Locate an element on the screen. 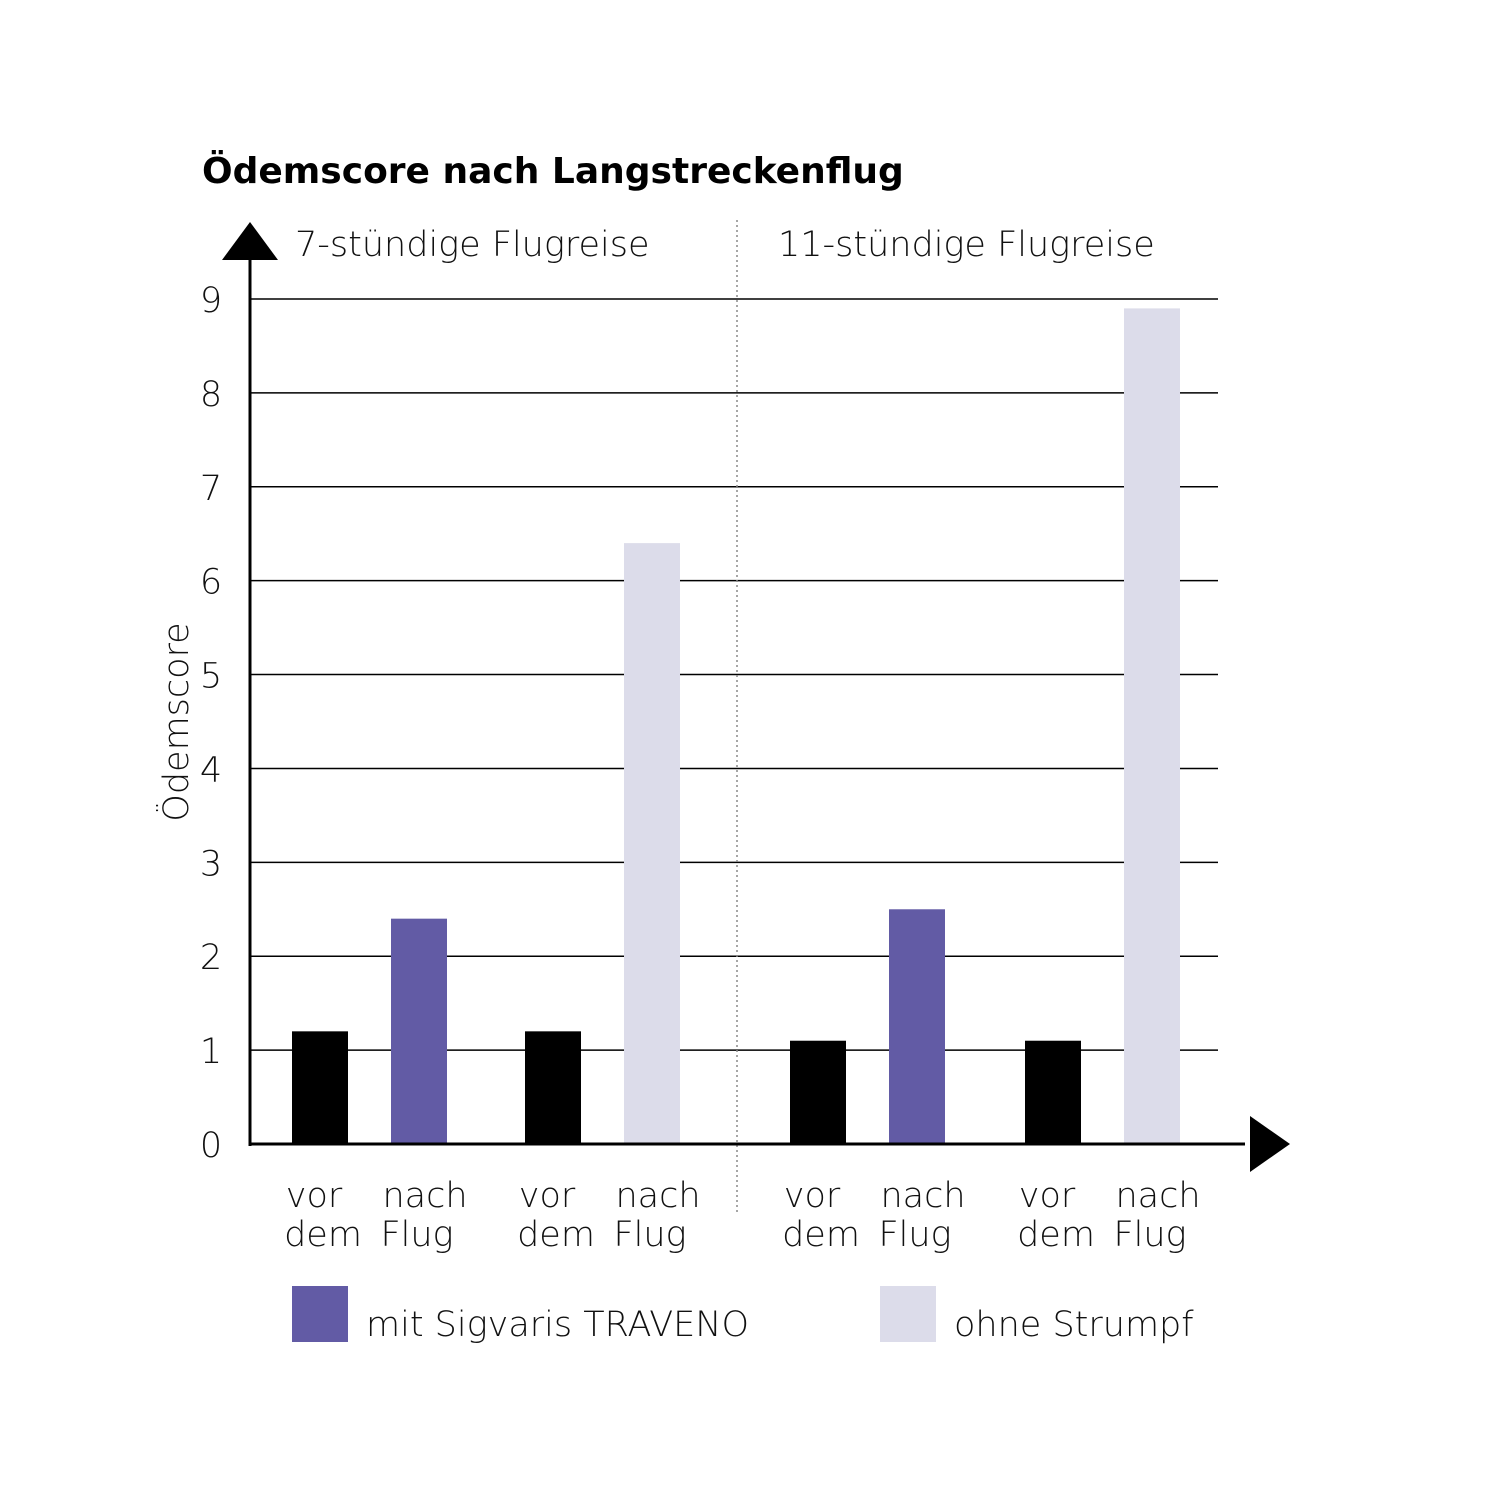 The image size is (1500, 1500). chart-title: Ödemscore nach Langstreckenflug is located at coordinates (553, 171).